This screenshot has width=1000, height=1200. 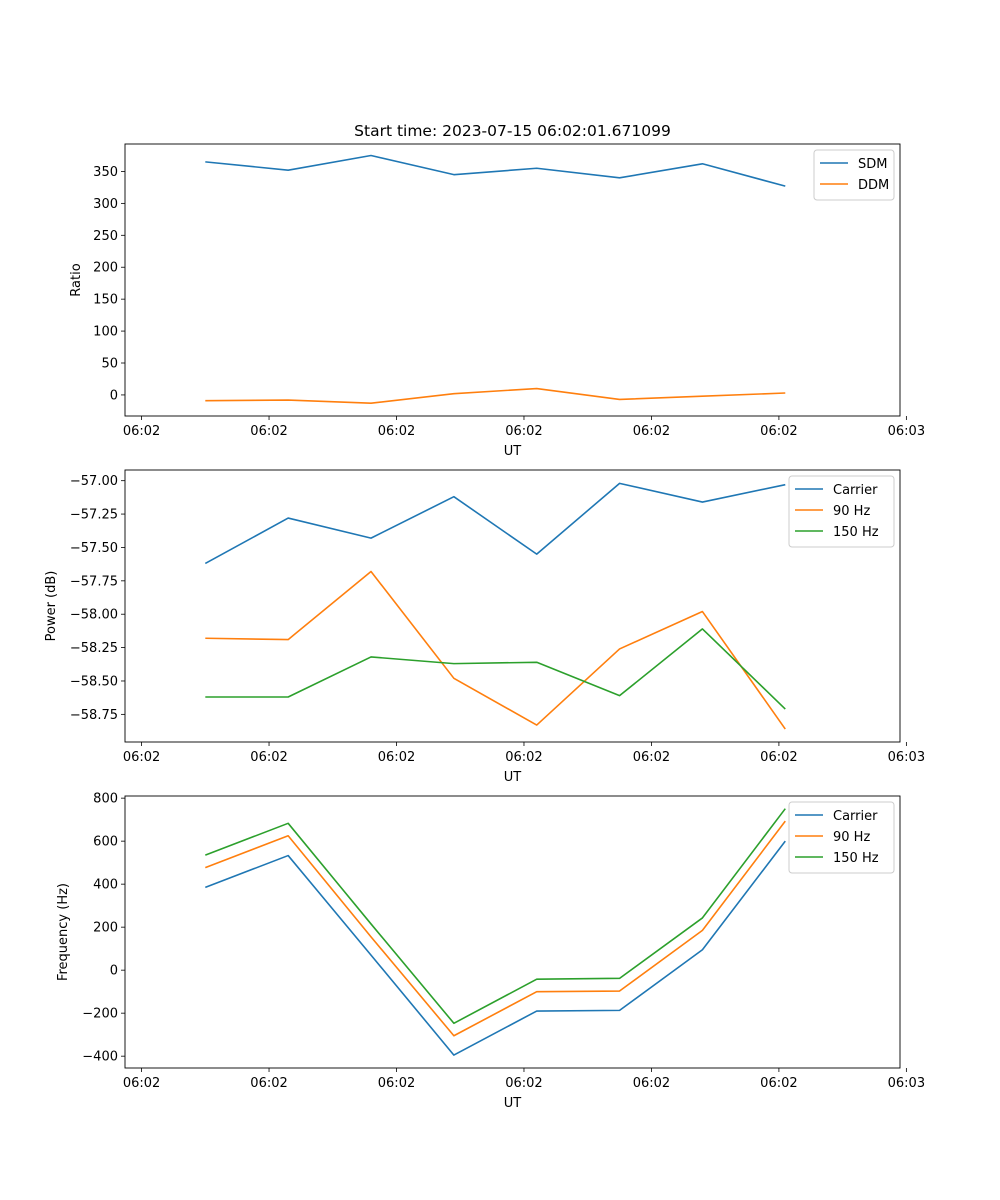 What do you see at coordinates (105, 172) in the screenshot?
I see `y-tick-label: 350` at bounding box center [105, 172].